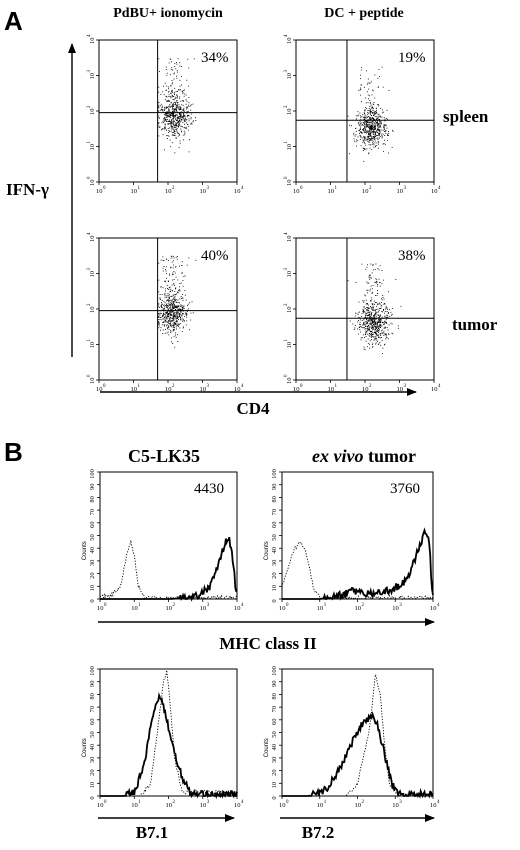 Image resolution: width=520 pixels, height=850 pixels. Describe the element at coordinates (169, 805) in the screenshot. I see `hist-xtick-label-2: 10` at that location.